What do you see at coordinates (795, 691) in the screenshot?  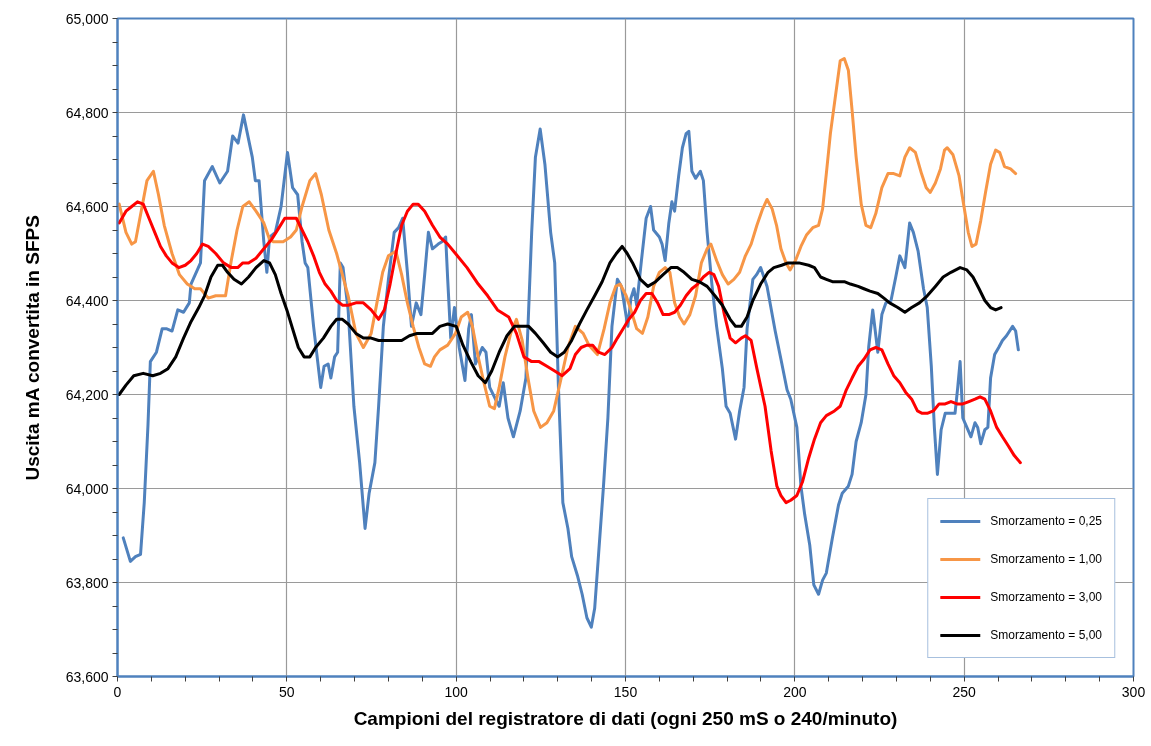 I see `x-tick-label: 200` at bounding box center [795, 691].